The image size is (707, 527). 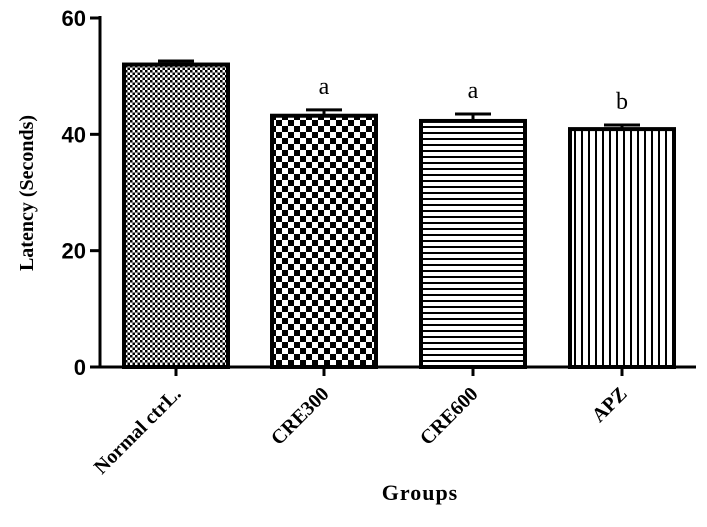 I want to click on x-tick-label: CRE600, so click(x=449, y=416).